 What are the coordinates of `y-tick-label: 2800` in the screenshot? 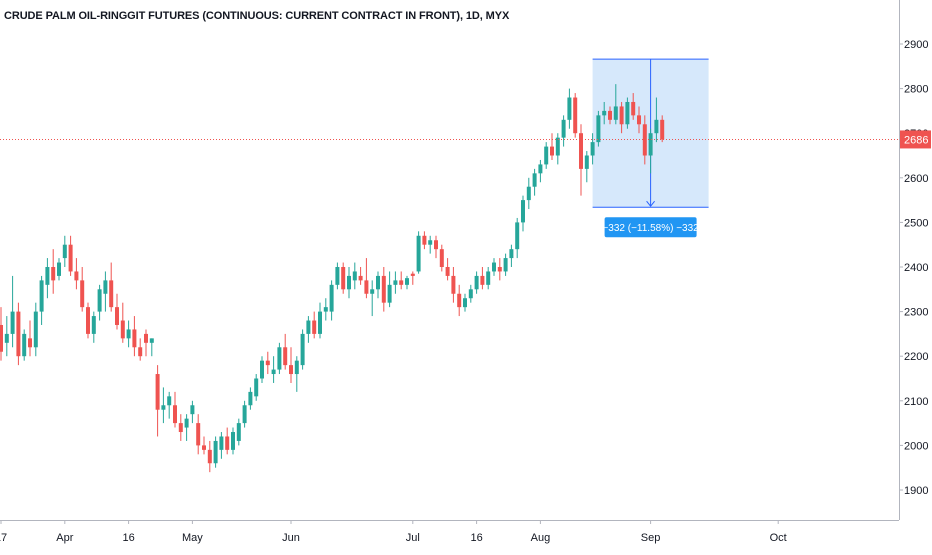 It's located at (916, 90).